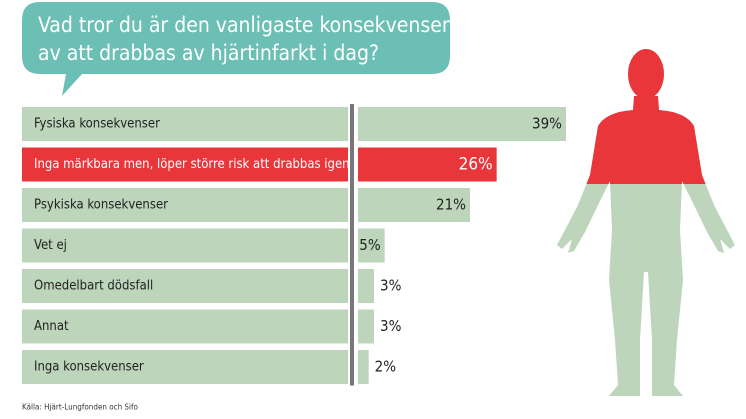 Image resolution: width=746 pixels, height=419 pixels. I want to click on category-label: Annat, so click(51, 326).